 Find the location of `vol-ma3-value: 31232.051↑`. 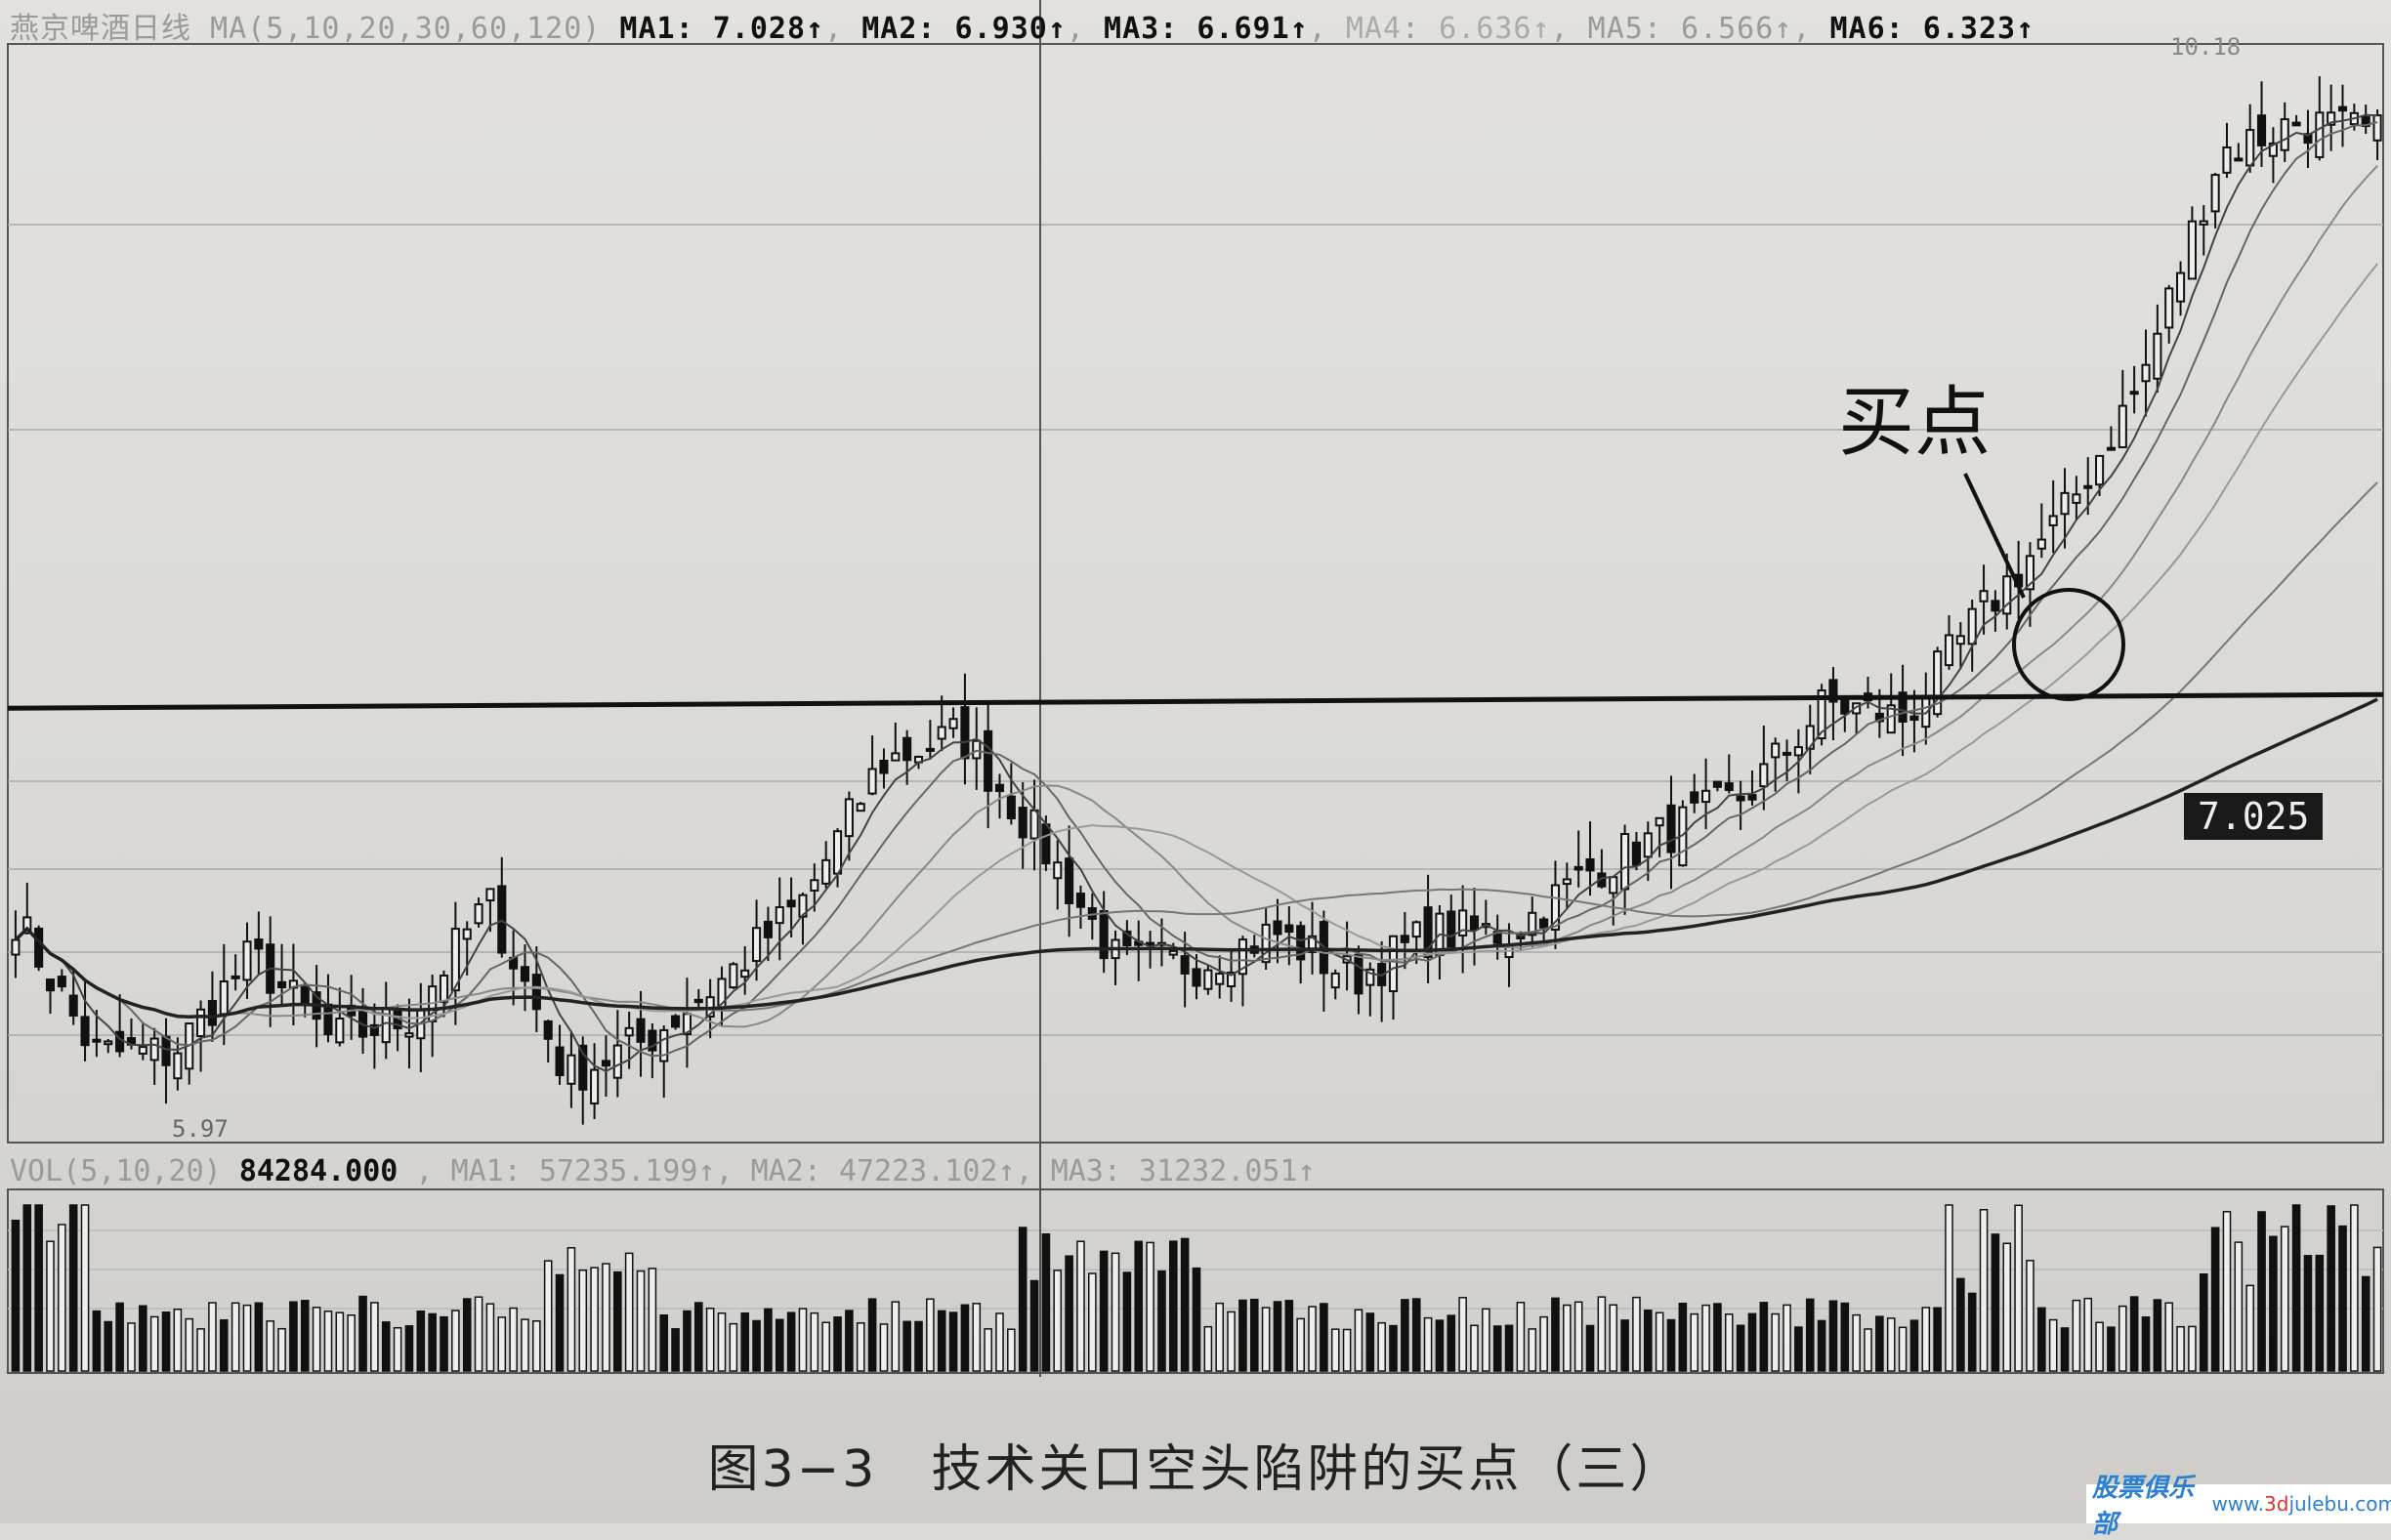

vol-ma3-value: 31232.051↑ is located at coordinates (1227, 1171).